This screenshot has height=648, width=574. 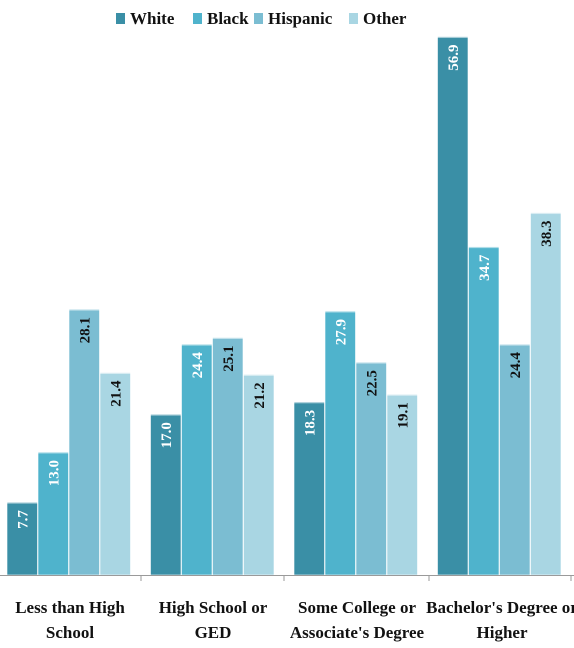 I want to click on data-label-white-1: 17.0, so click(x=167, y=435).